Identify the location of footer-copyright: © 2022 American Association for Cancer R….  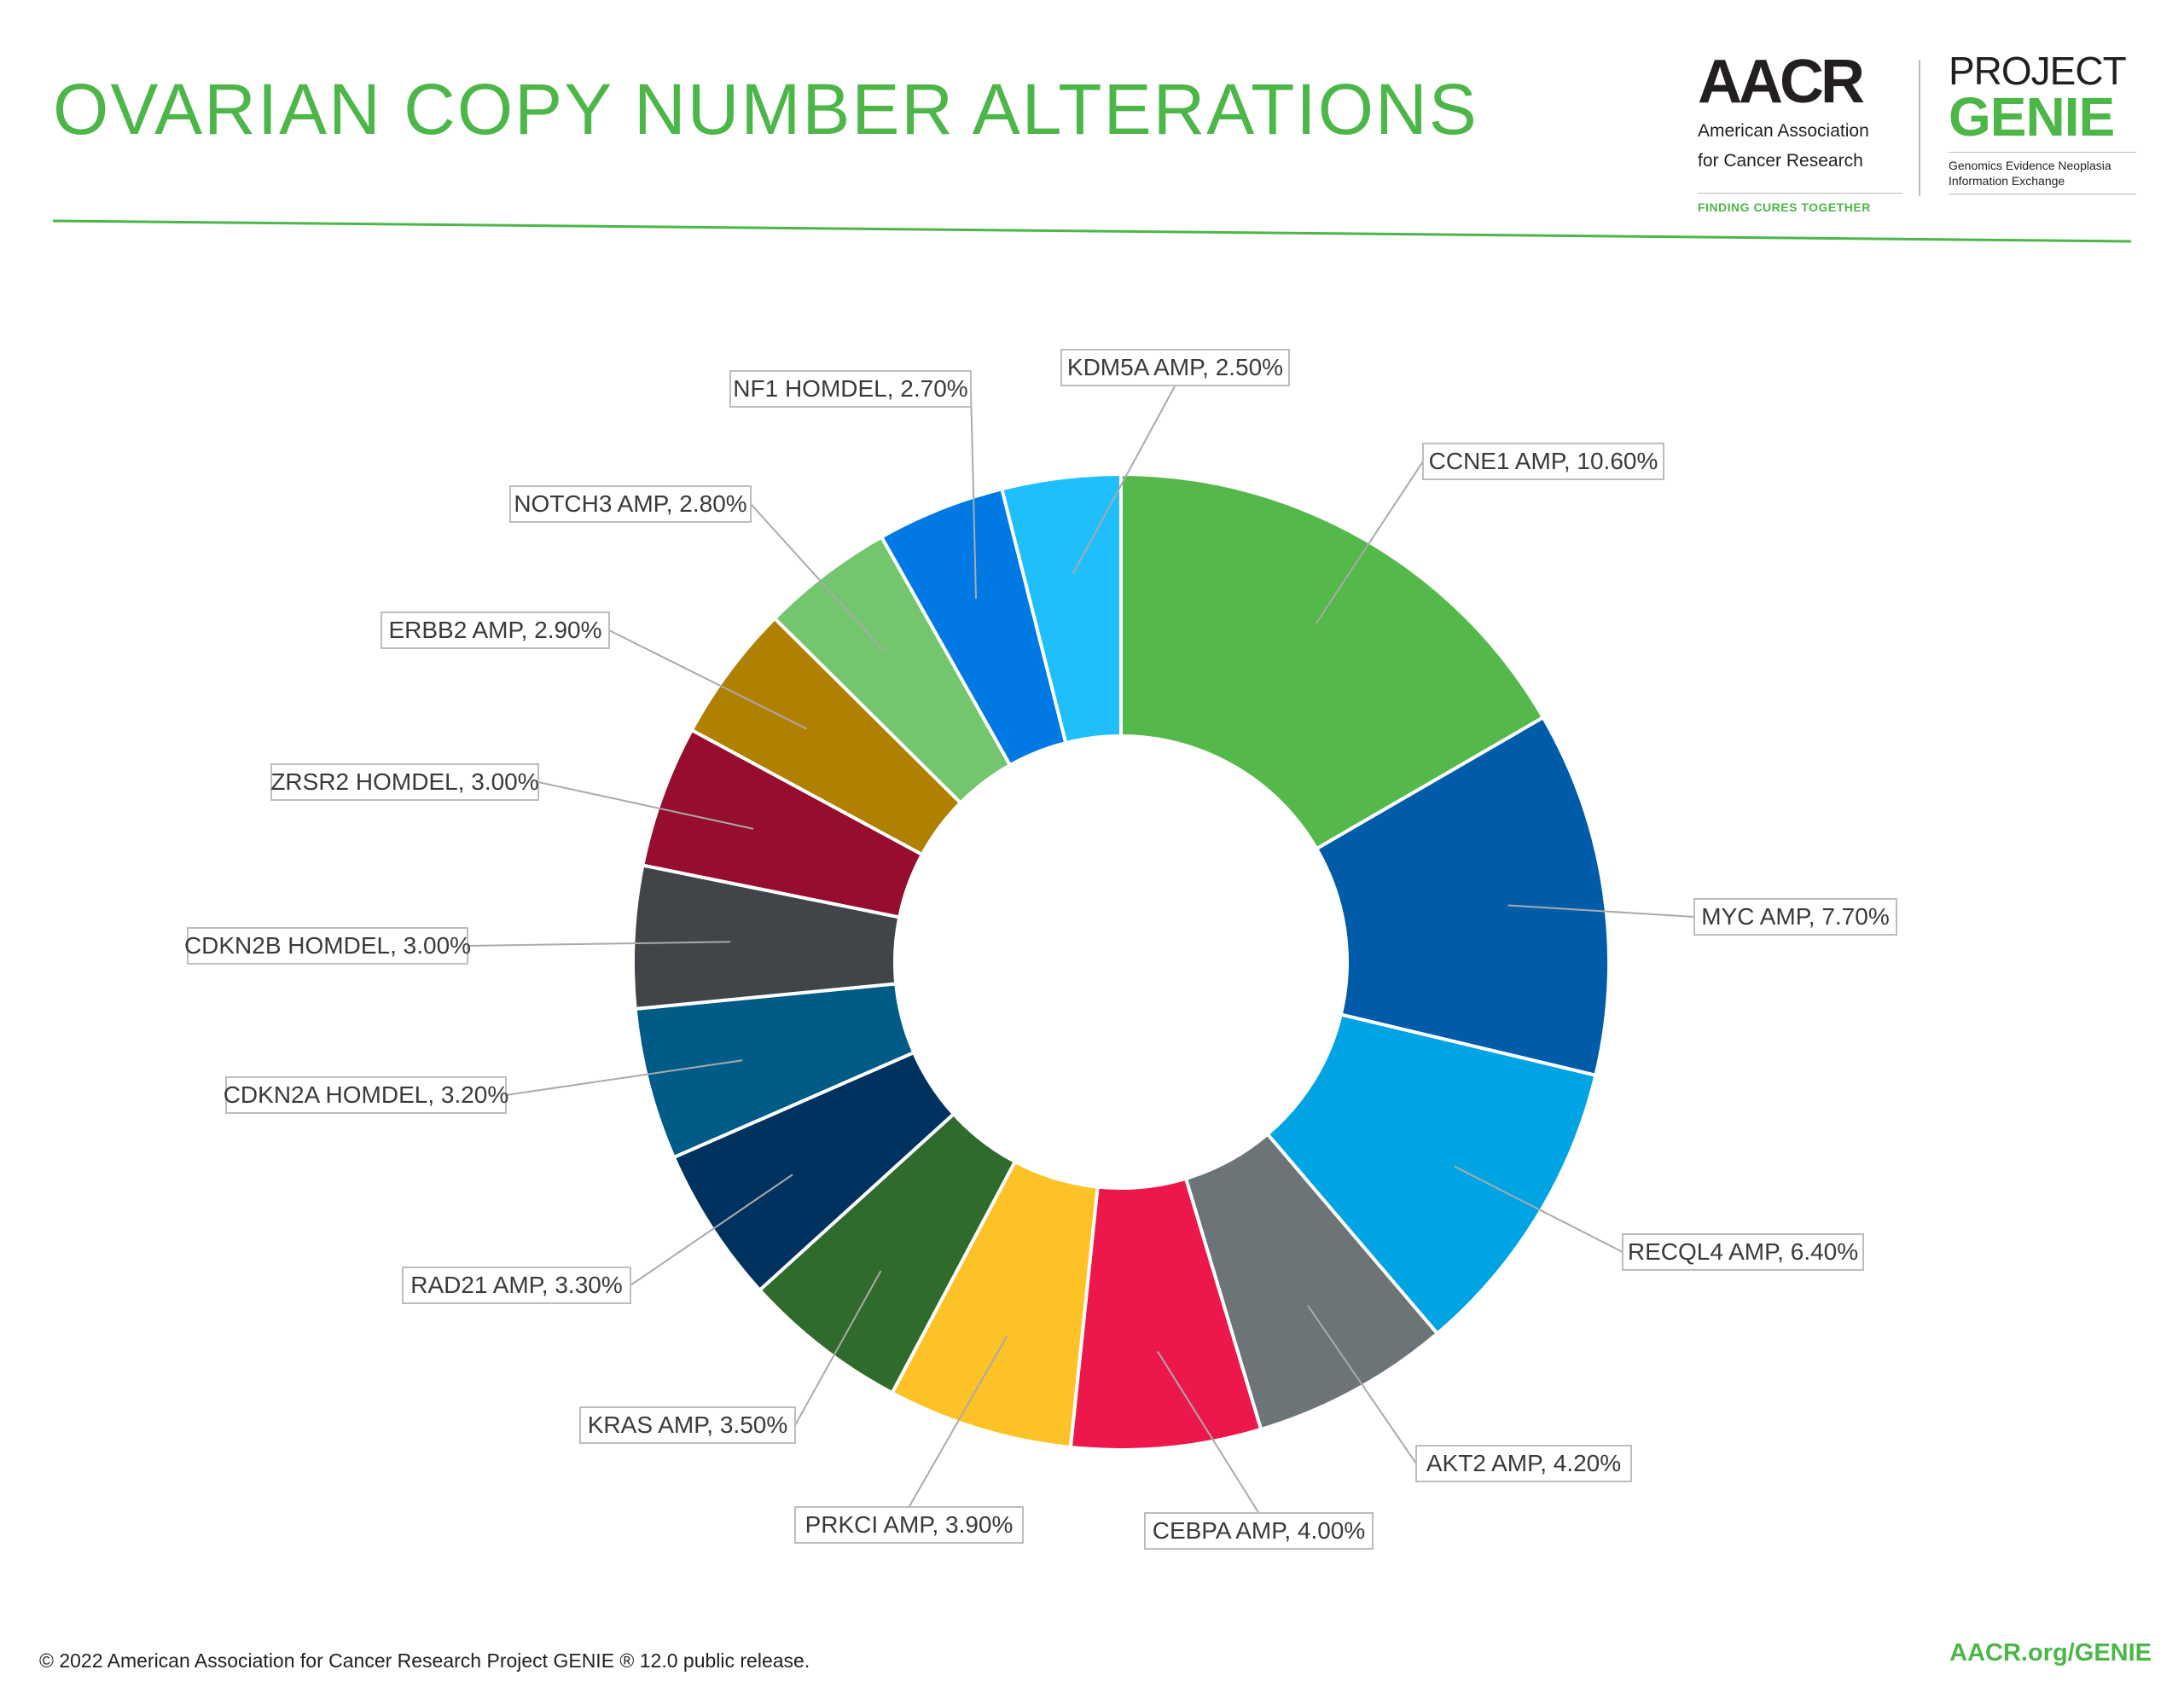
(425, 1661).